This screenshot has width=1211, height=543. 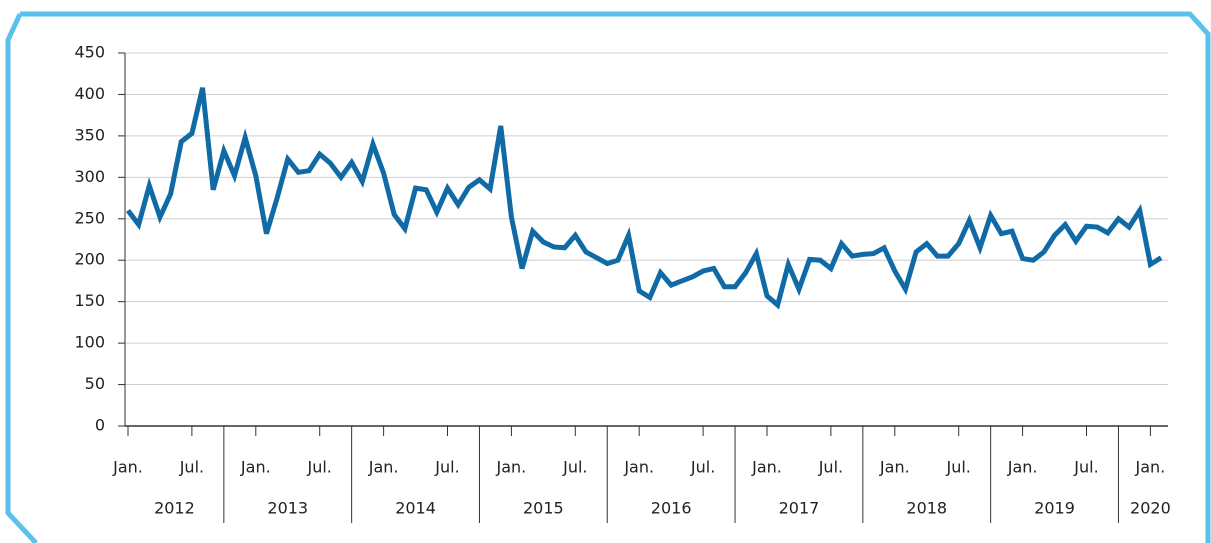 What do you see at coordinates (89, 52) in the screenshot?
I see `y-tick-label: 450` at bounding box center [89, 52].